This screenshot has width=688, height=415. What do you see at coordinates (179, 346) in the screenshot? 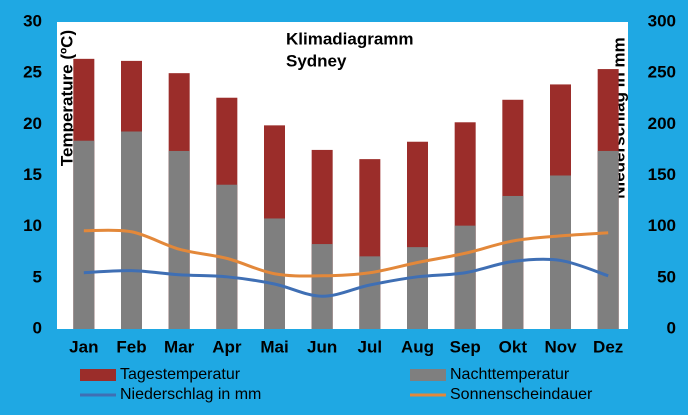
I see `x-tick-label: Mar` at bounding box center [179, 346].